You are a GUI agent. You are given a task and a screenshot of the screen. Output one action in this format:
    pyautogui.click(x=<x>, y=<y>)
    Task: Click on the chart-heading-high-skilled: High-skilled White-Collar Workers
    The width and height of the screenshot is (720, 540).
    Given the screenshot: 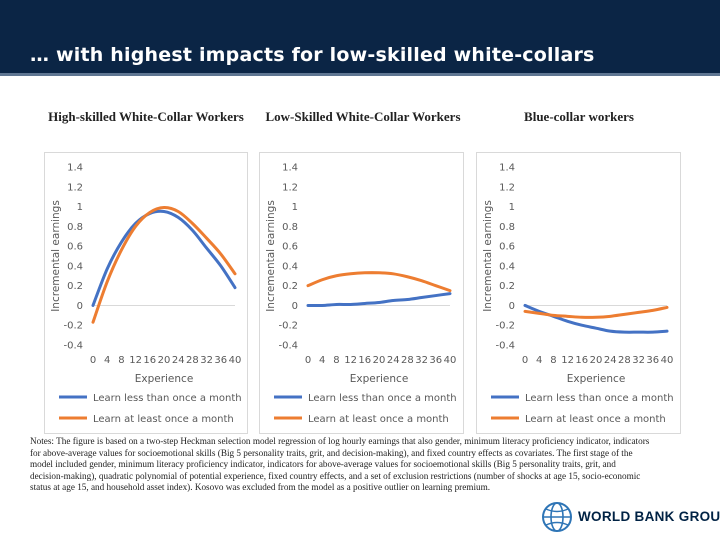 What is the action you would take?
    pyautogui.click(x=146, y=116)
    